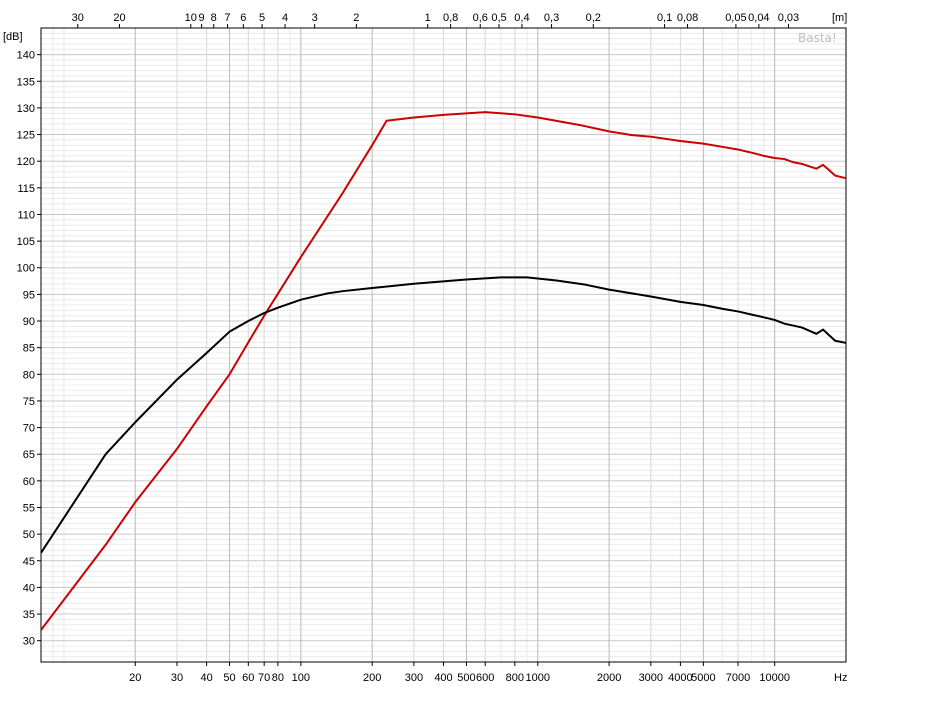  Describe the element at coordinates (227, 18) in the screenshot. I see `top-tick-label: 7` at that location.